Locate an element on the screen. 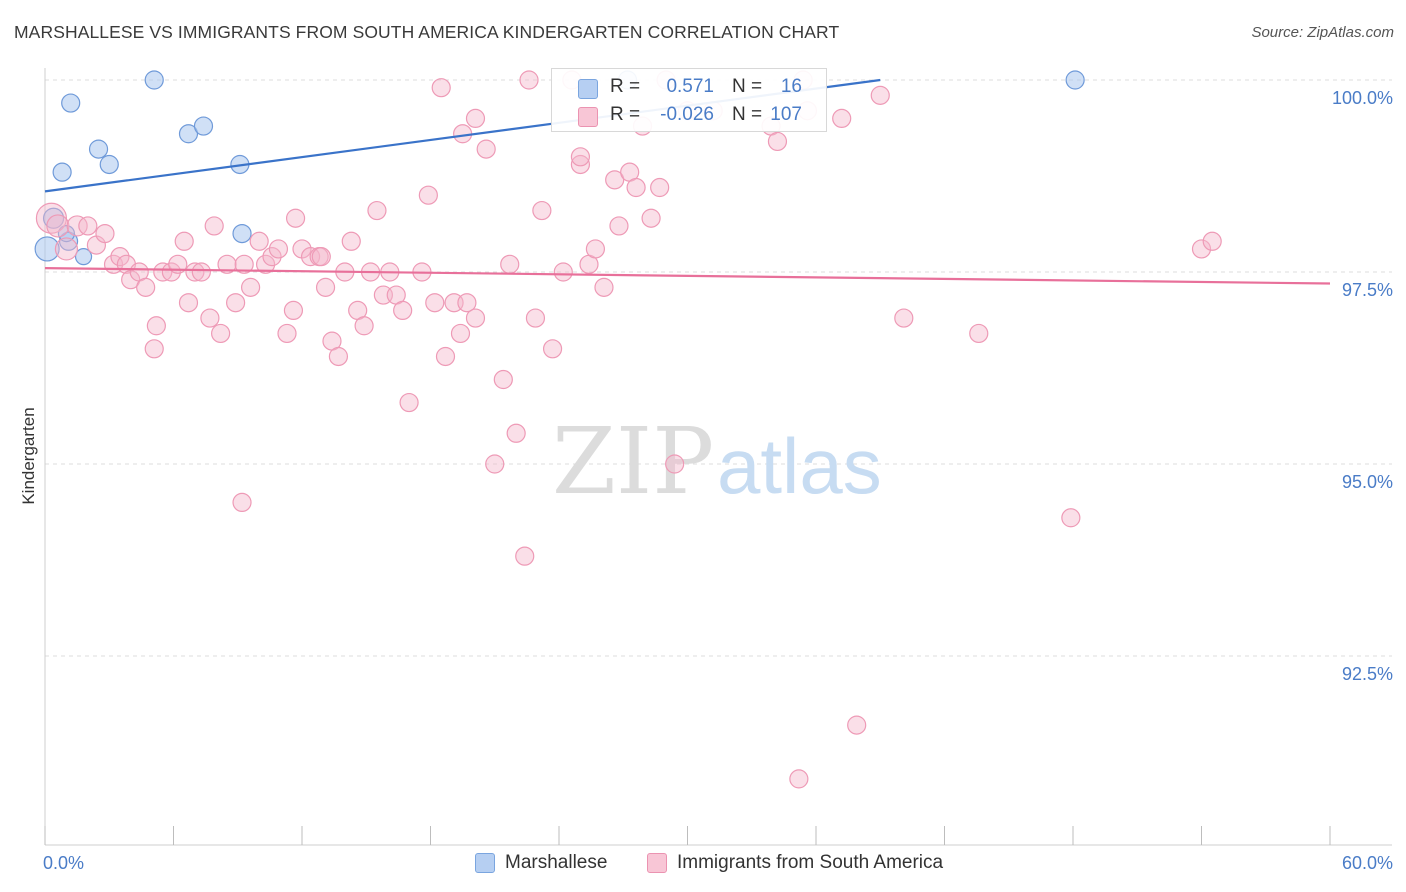 Image resolution: width=1406 pixels, height=892 pixels. y-tick-label: 97.5% is located at coordinates (1367, 290).